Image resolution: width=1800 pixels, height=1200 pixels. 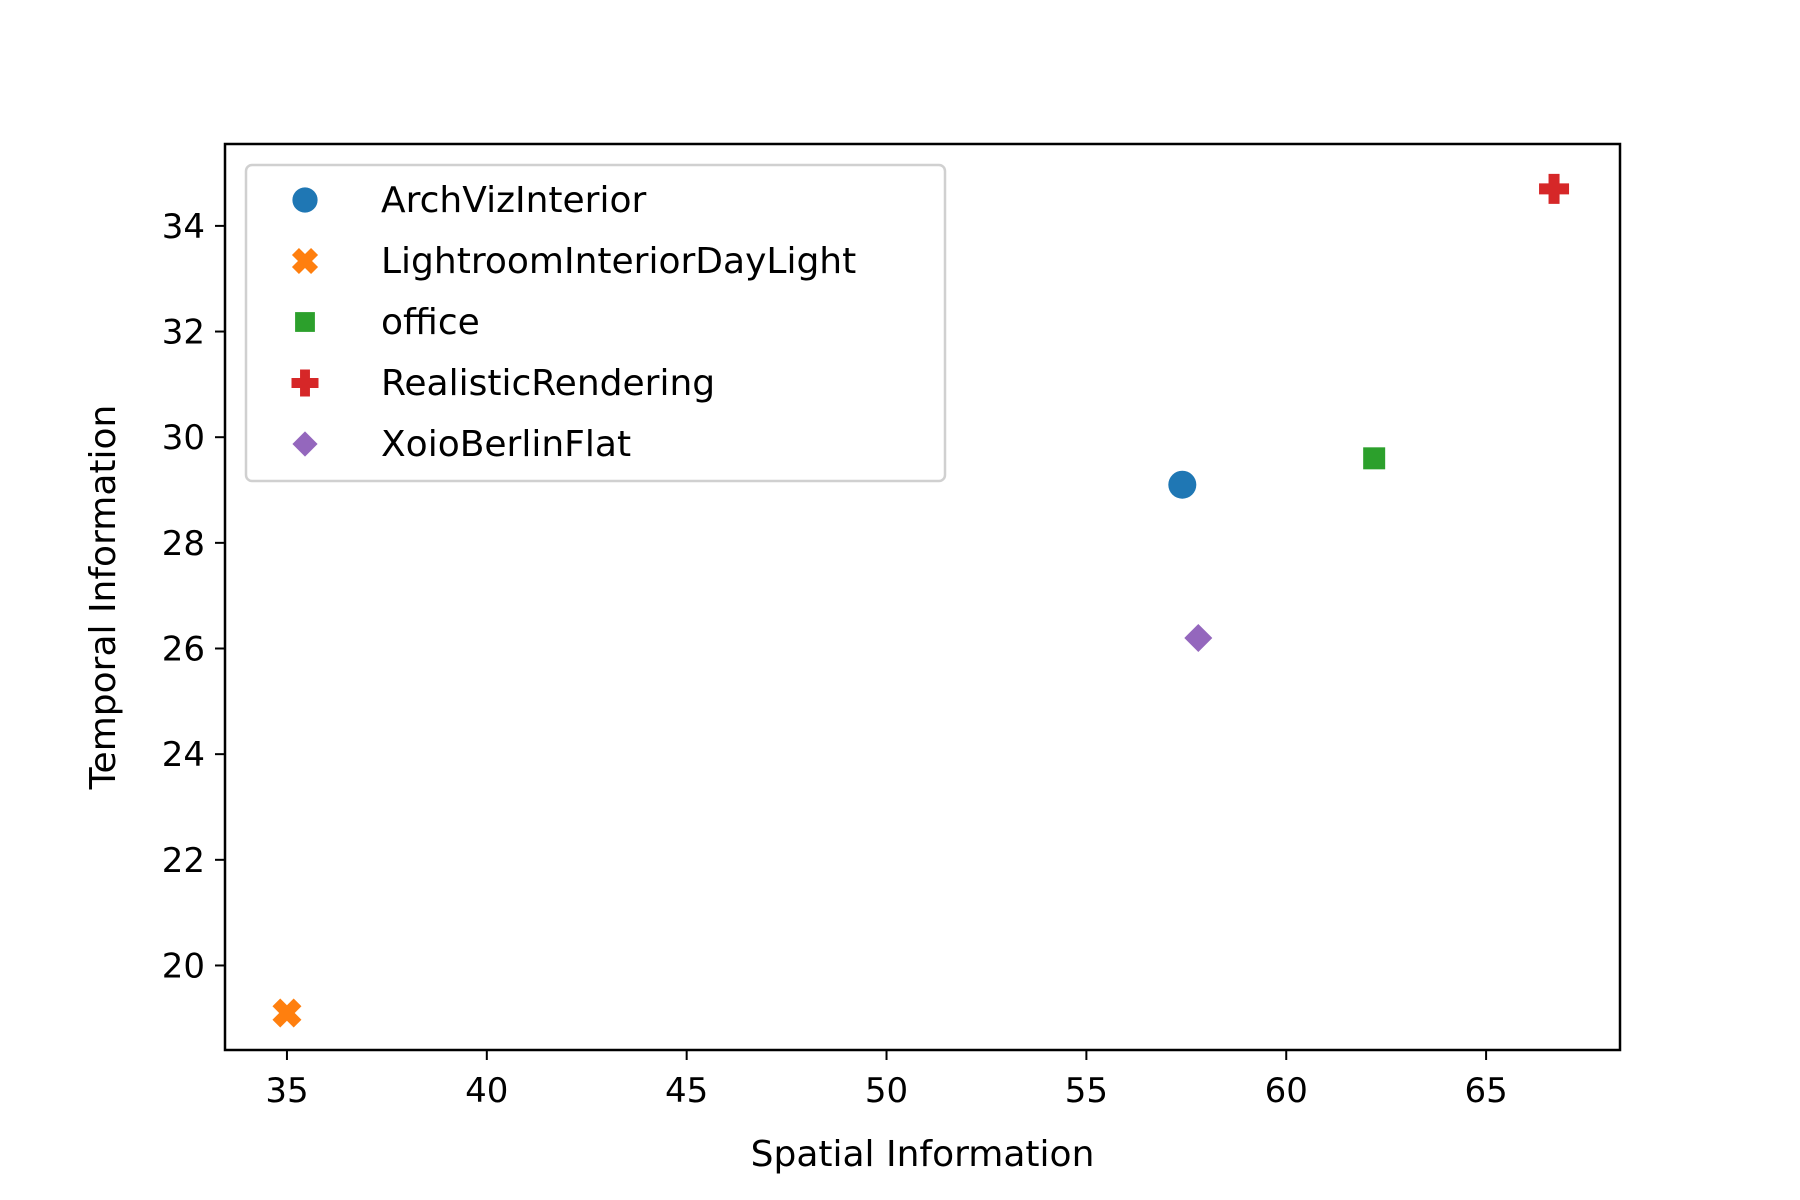 I want to click on x-tick-label: 40, so click(x=486, y=1091).